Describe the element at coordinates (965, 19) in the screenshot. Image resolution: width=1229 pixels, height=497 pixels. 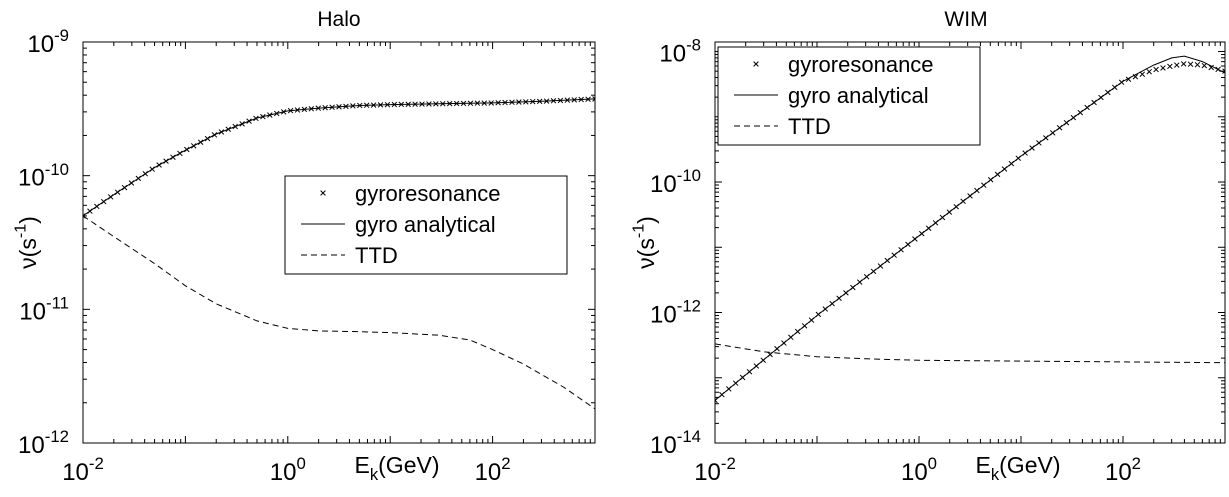
I see `chart-title: WIM` at that location.